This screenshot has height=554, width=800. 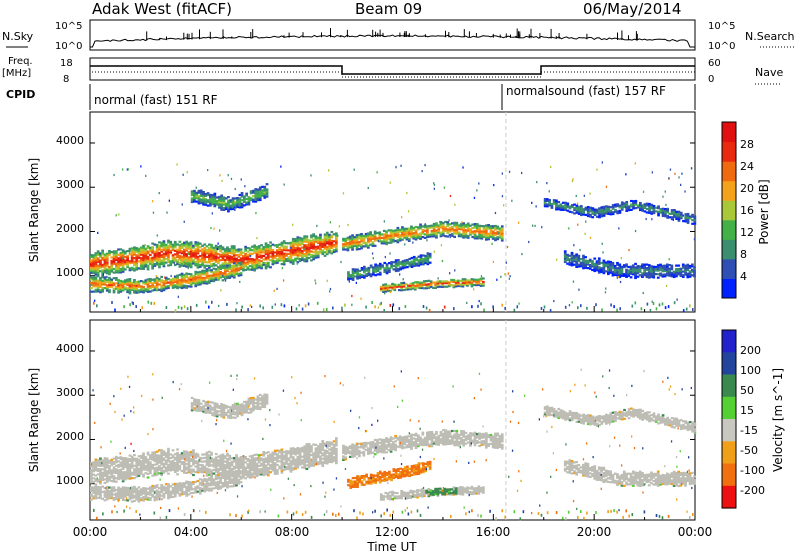 What do you see at coordinates (769, 72) in the screenshot?
I see `nave-label: Nave` at bounding box center [769, 72].